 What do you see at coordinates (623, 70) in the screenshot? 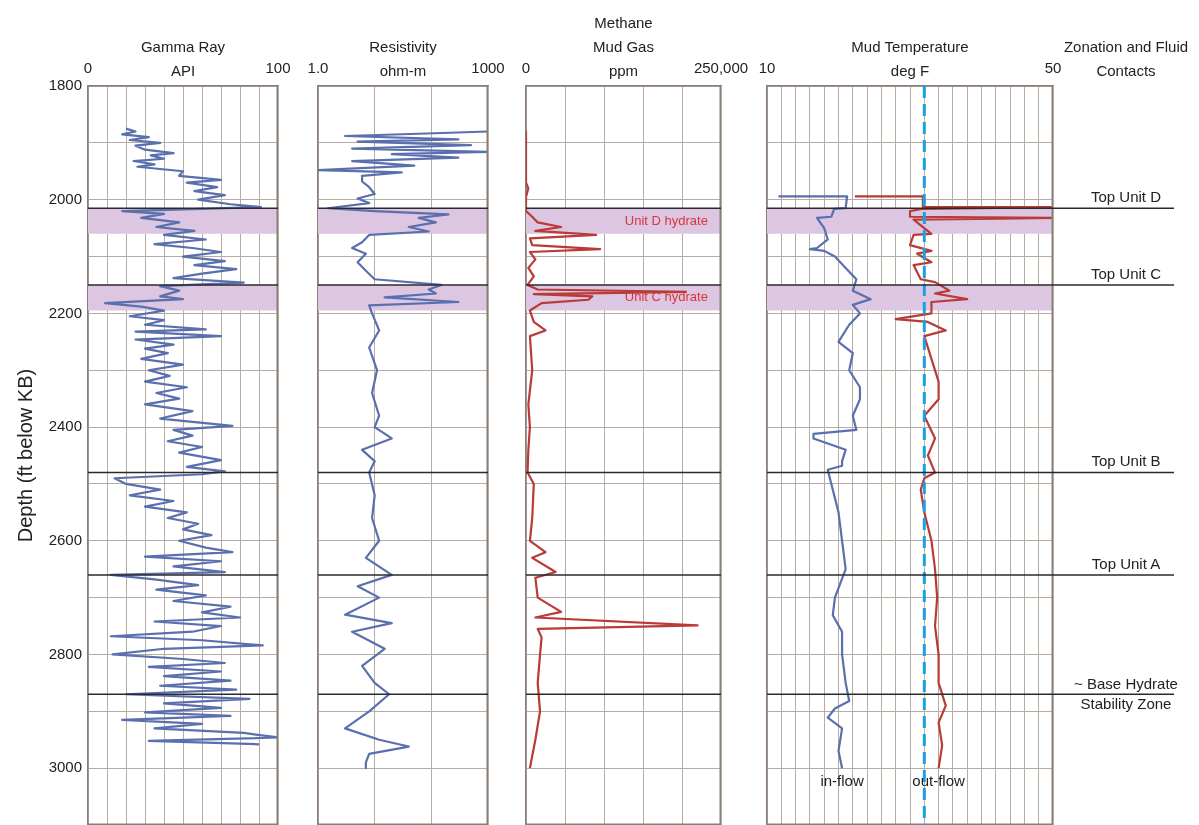
I see `x-axis-title: ppm` at bounding box center [623, 70].